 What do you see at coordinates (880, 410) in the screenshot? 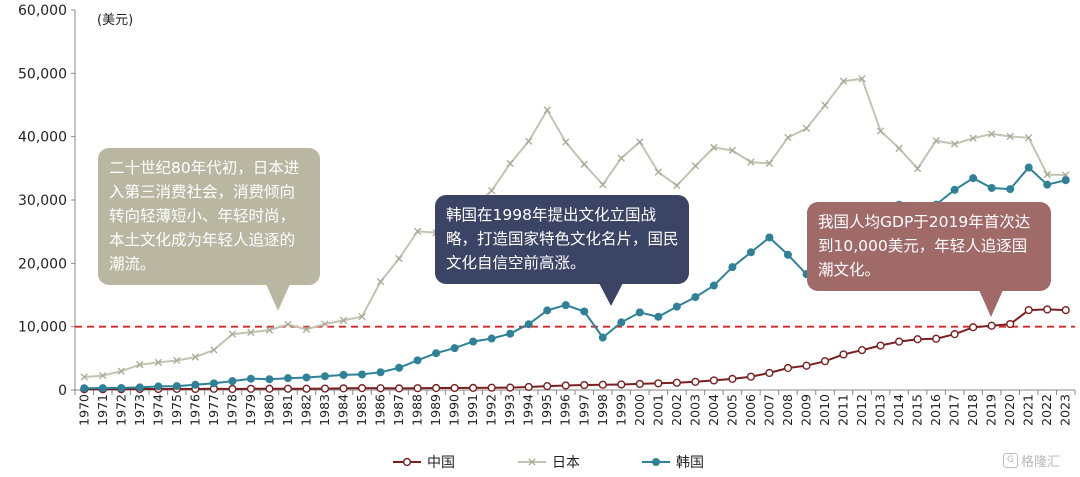
I see `x-tick-label: 2013` at bounding box center [880, 410].